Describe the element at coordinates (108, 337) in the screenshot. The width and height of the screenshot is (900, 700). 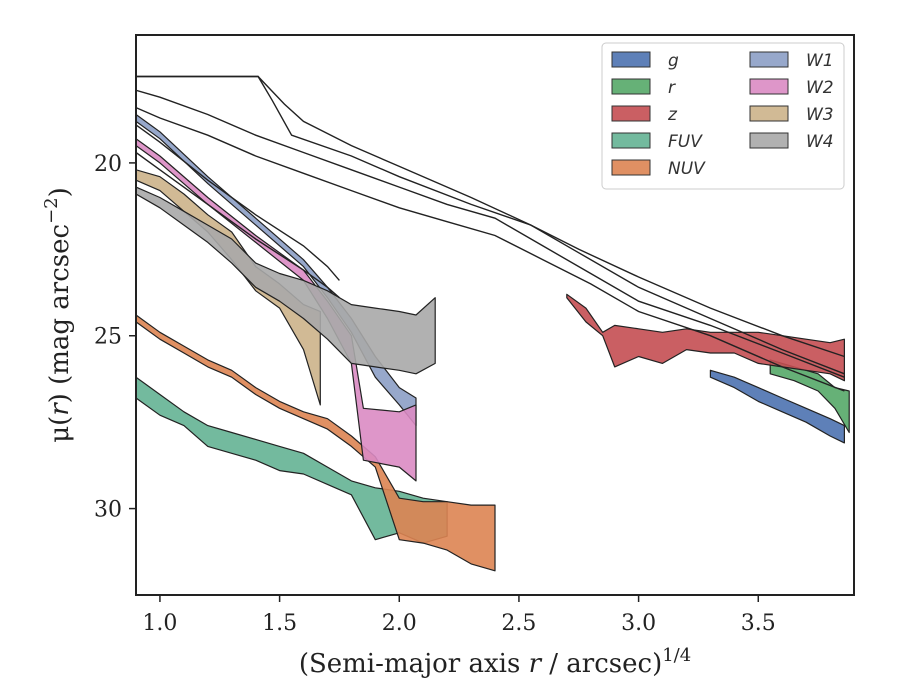
I see `y-tick-label: 25` at that location.